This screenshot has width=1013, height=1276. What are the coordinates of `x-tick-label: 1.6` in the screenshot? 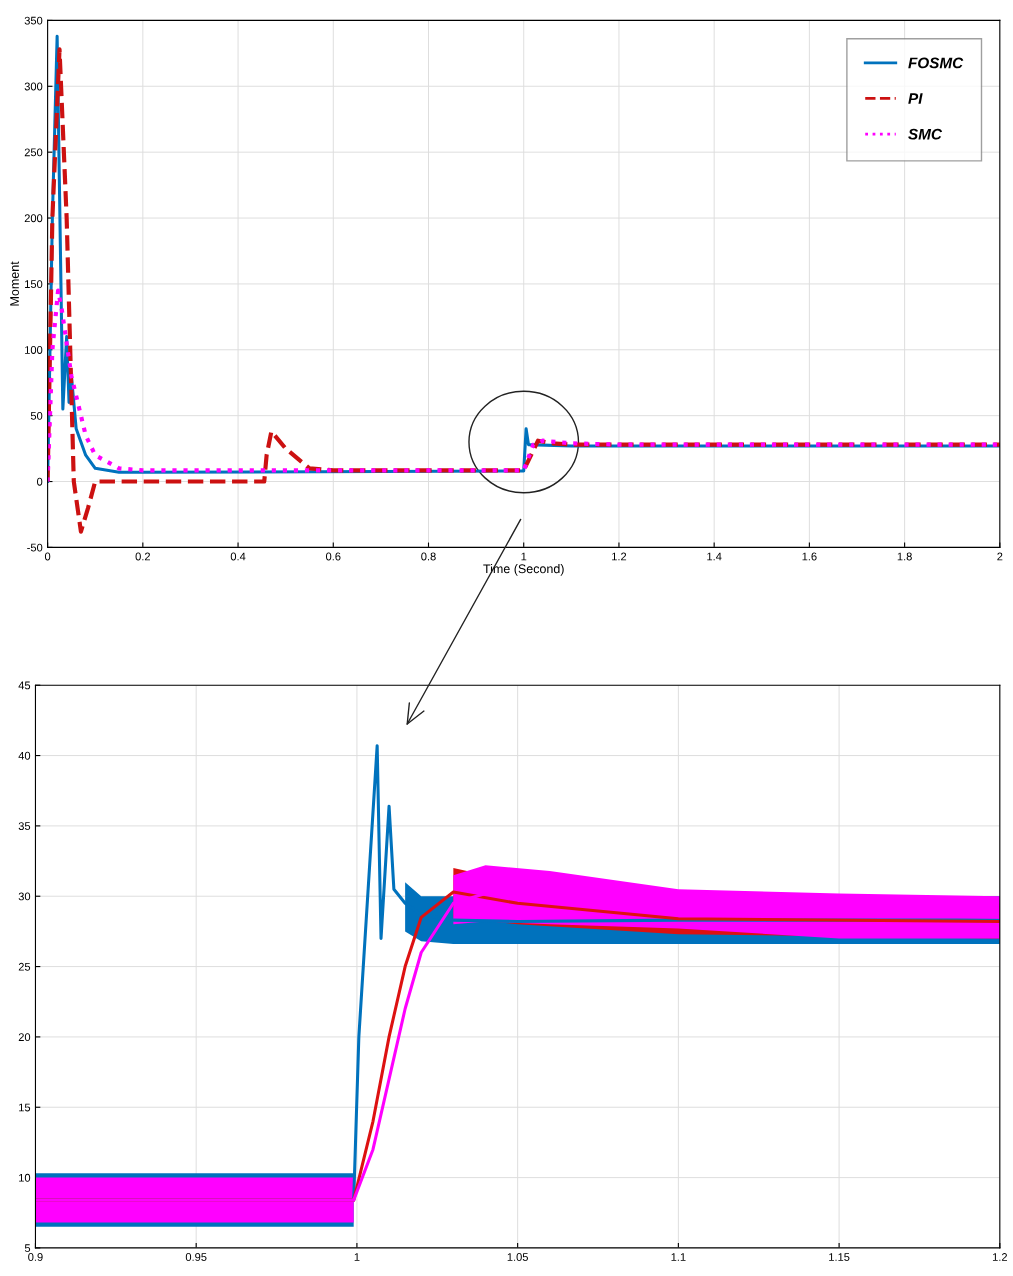 It's located at (809, 556).